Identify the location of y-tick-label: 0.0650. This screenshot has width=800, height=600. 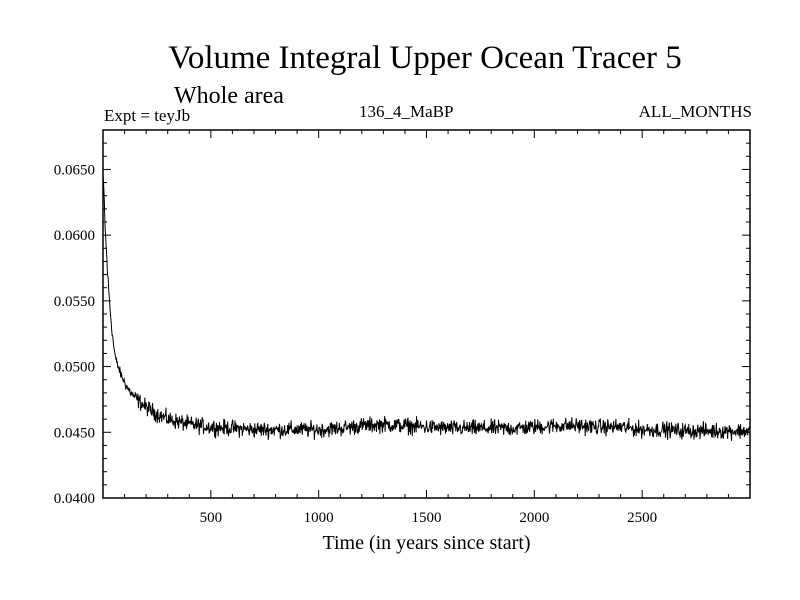
(74, 170).